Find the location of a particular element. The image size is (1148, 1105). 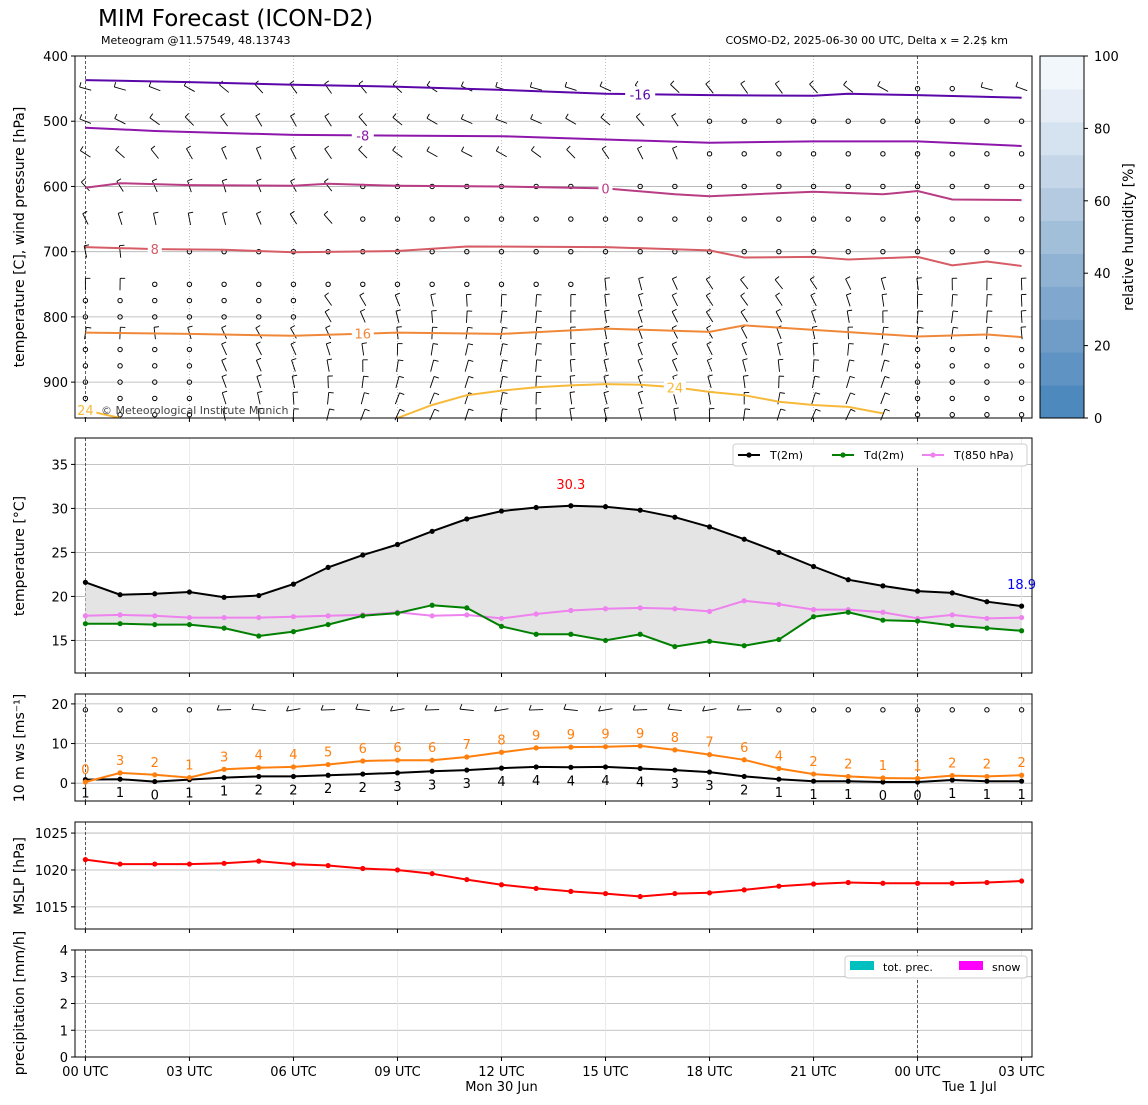

gust-value-label: 7 is located at coordinates (709, 743).